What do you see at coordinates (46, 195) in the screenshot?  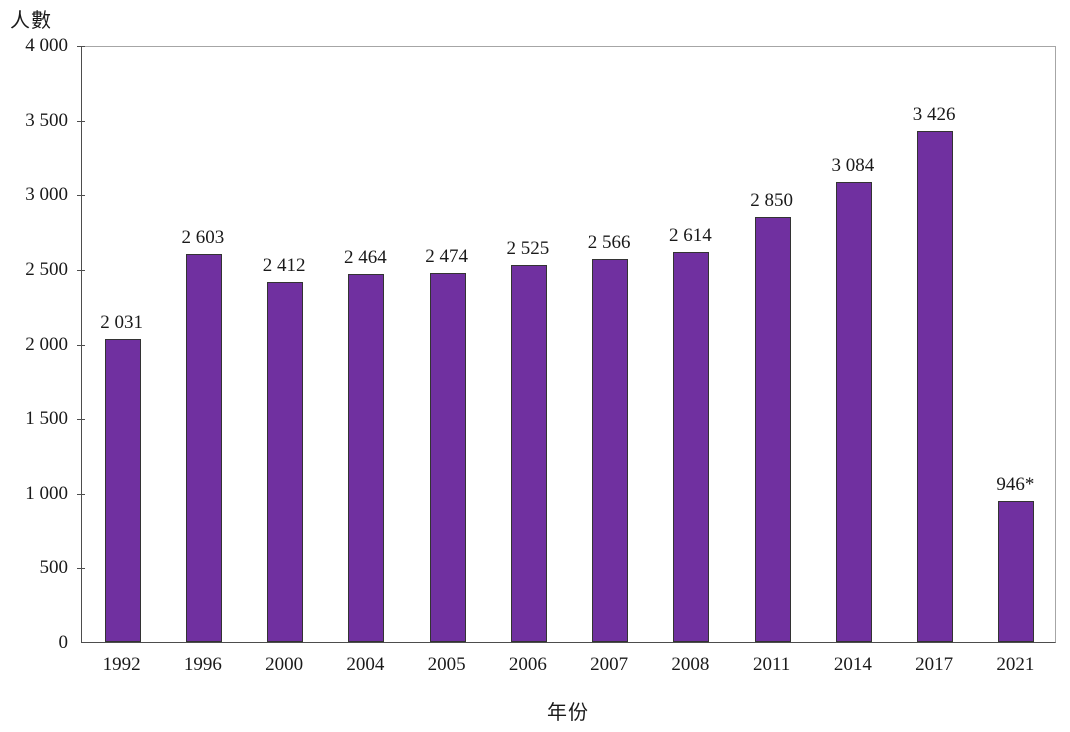 I see `y-axis-tick-label: 3 000` at bounding box center [46, 195].